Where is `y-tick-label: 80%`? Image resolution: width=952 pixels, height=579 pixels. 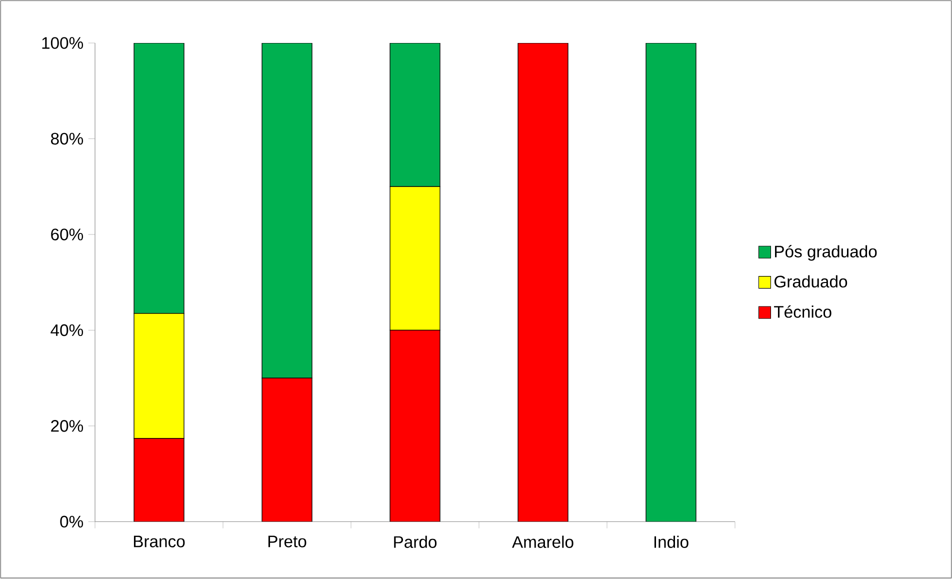
y-tick-label: 80% is located at coordinates (67, 139).